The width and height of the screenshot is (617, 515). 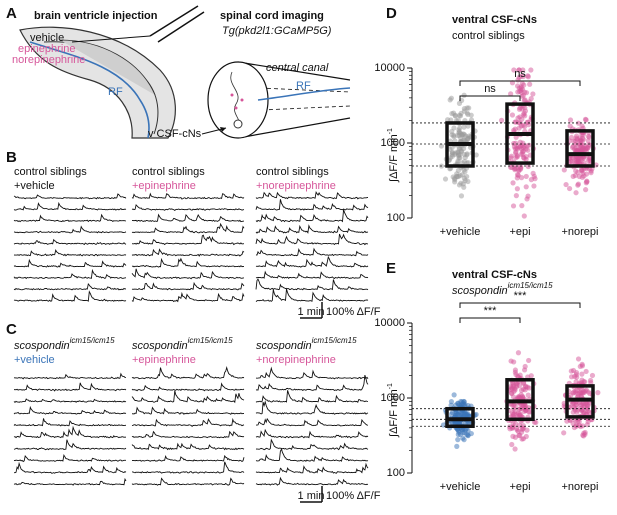 I want to click on fish-line: Tg(pkd2l1:GCaMP5G), so click(x=277, y=31).